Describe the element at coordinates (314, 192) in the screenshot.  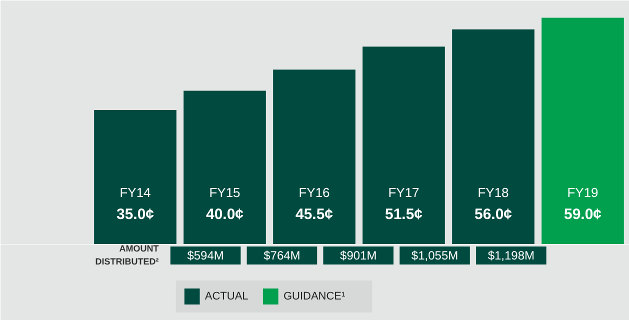
I see `x-tick-label: FY16` at that location.